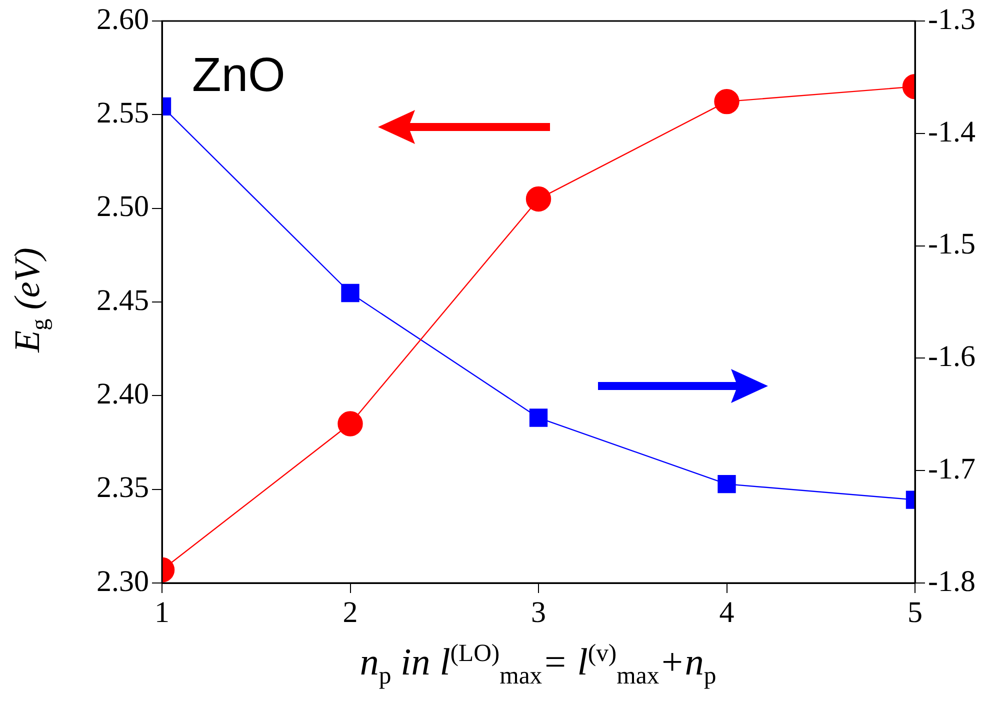  What do you see at coordinates (726, 612) in the screenshot?
I see `x-tick-label: 4` at bounding box center [726, 612].